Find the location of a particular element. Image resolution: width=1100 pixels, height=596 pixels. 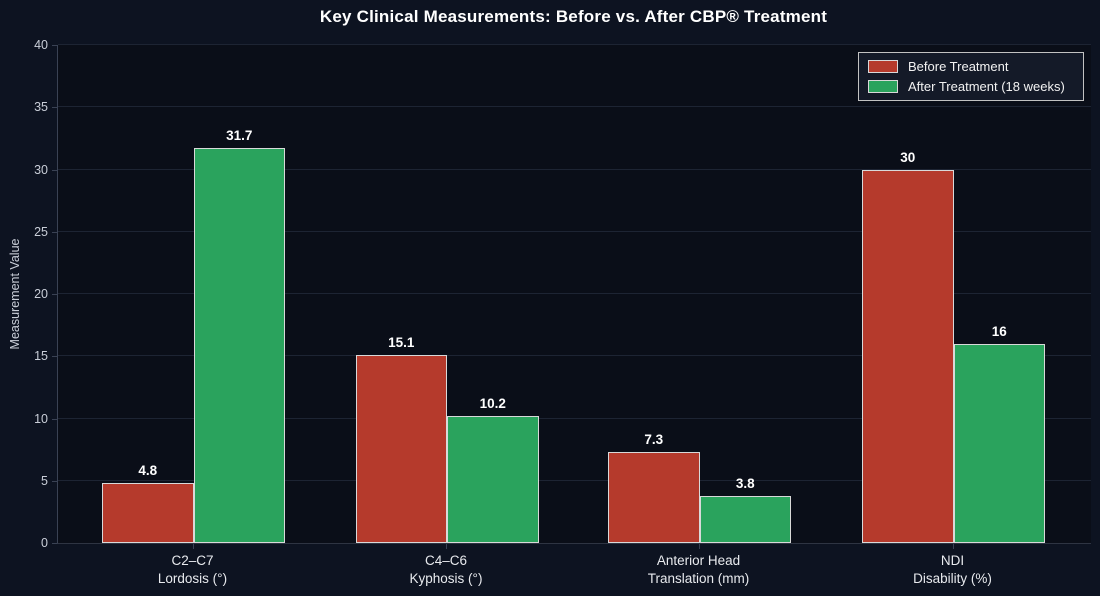

y-tick-label: 40 is located at coordinates (41, 45).